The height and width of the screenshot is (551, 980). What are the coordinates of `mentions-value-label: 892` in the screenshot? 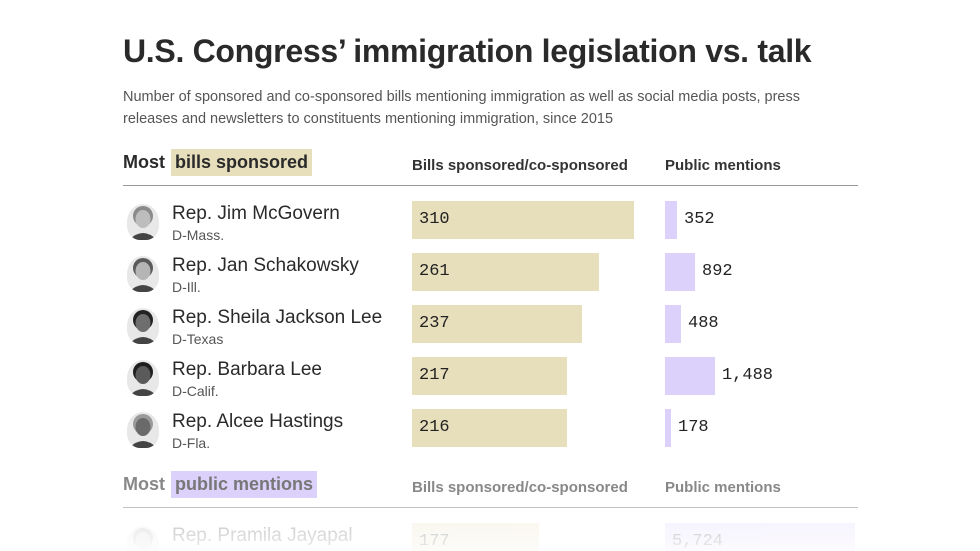 It's located at (717, 271).